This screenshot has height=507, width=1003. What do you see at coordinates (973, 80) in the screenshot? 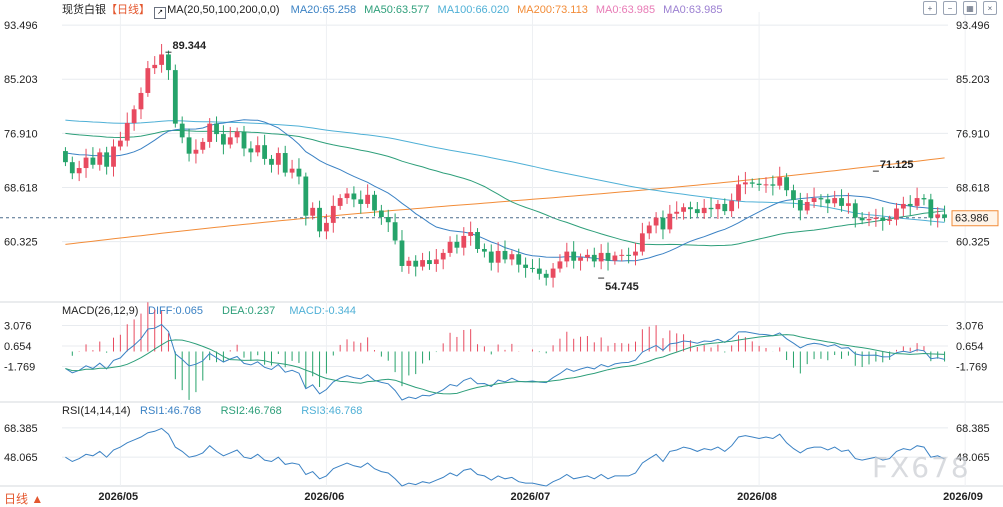
I see `y-tick-label-right: 85.203` at bounding box center [973, 80].